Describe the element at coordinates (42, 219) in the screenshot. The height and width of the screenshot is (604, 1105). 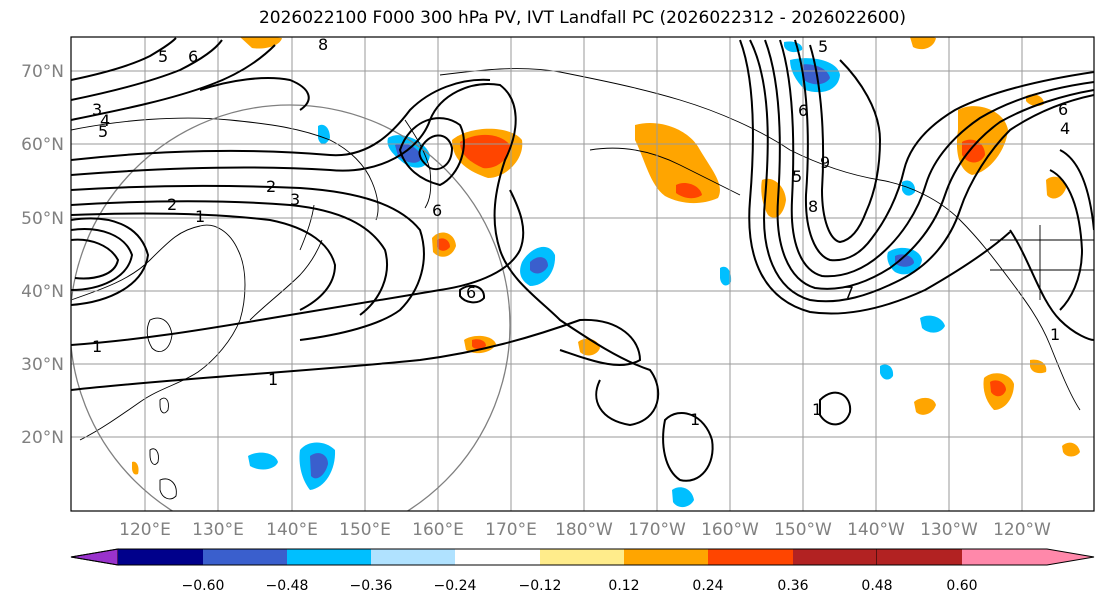
I see `lat-label: 50°N` at that location.